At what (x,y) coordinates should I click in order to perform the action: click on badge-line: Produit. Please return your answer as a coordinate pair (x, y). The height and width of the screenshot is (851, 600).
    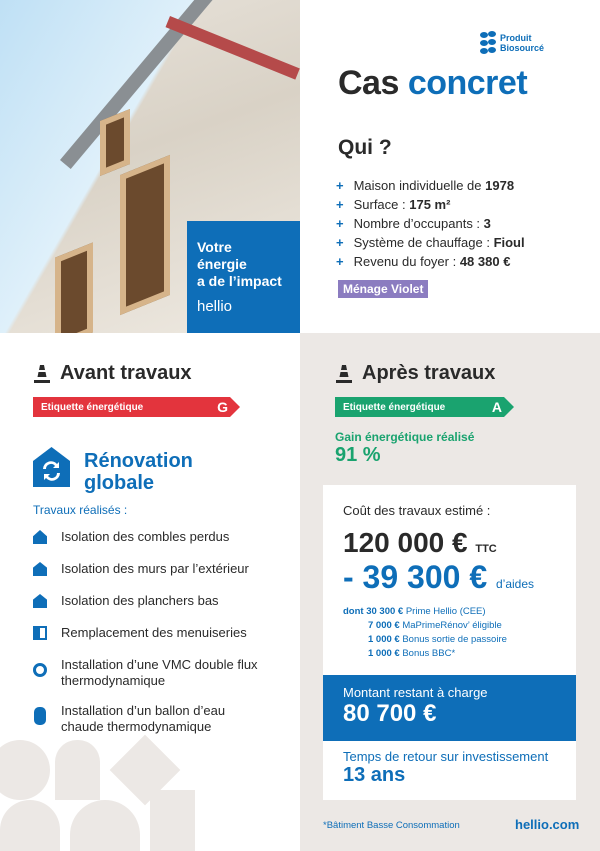
    Looking at the image, I should click on (516, 38).